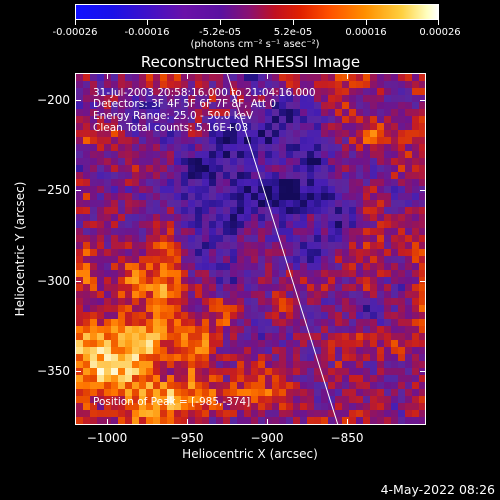 Image resolution: width=500 pixels, height=500 pixels. I want to click on y-tick-right, so click(423, 100).